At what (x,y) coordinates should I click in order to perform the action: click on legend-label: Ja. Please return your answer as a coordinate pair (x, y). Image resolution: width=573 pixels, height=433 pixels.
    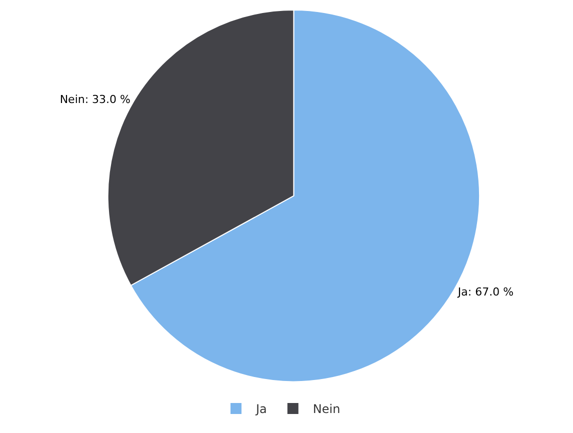
    Looking at the image, I should click on (261, 409).